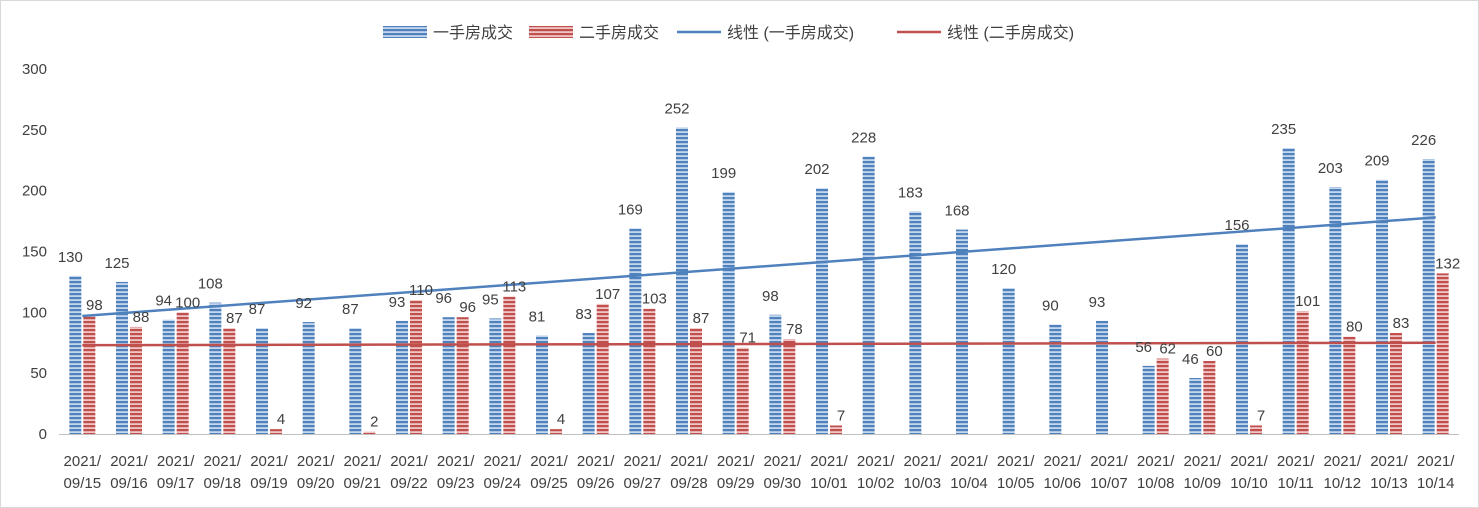  What do you see at coordinates (34, 130) in the screenshot?
I see `y-tick-label: 250` at bounding box center [34, 130].